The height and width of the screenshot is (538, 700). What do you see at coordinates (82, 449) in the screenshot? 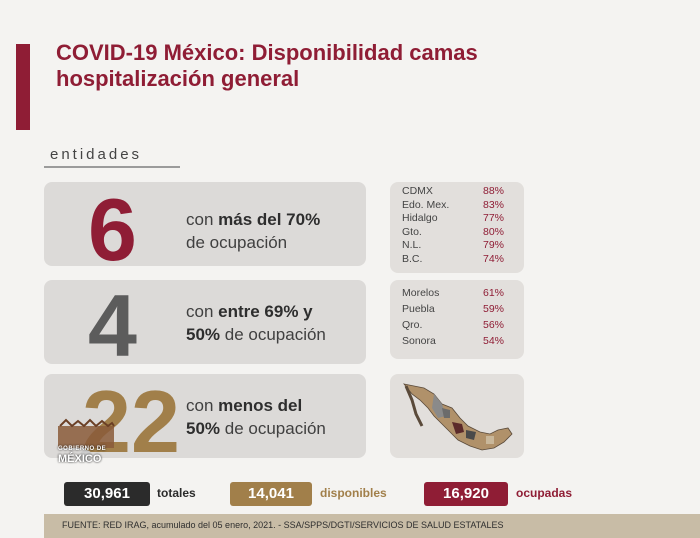
I see `logo-line-1: GOBIERNO DE` at bounding box center [82, 449].